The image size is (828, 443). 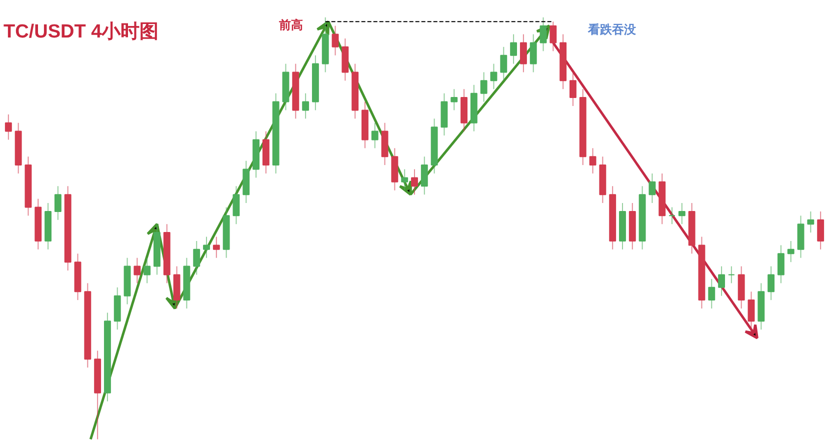 What do you see at coordinates (81, 31) in the screenshot?
I see `chart-title: TC/USDT 4小时图` at bounding box center [81, 31].